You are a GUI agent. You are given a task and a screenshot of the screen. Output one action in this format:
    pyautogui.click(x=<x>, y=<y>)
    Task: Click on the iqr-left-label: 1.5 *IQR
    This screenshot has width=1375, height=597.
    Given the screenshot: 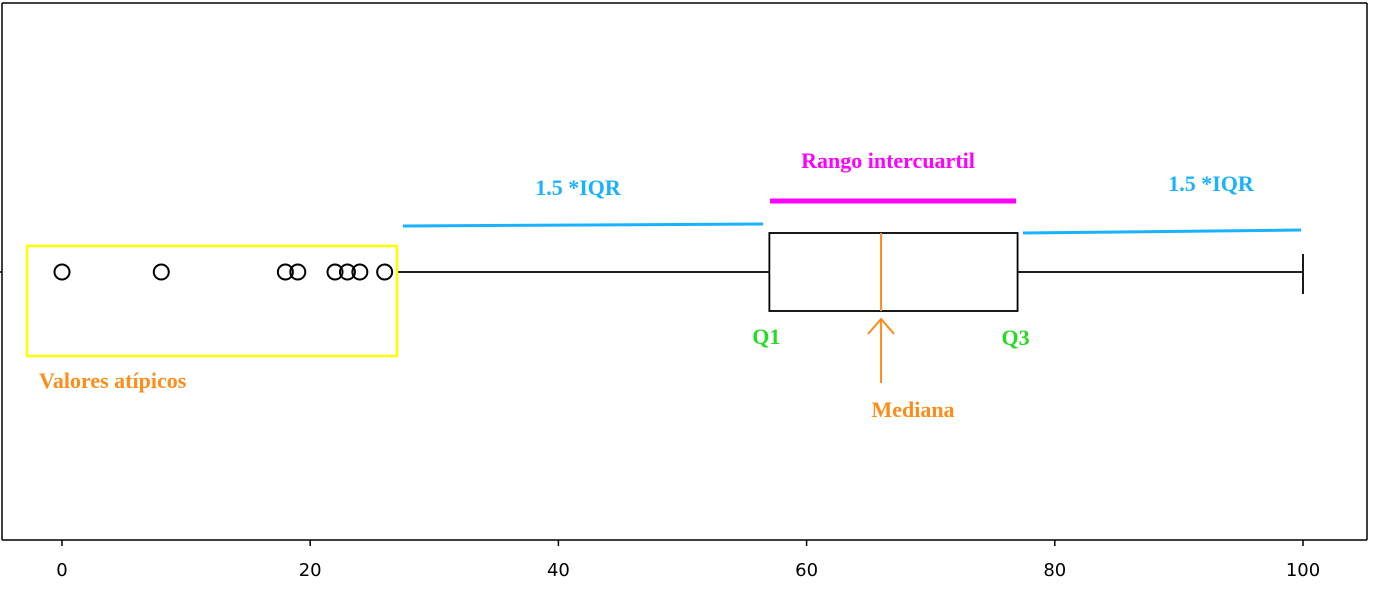 What is the action you would take?
    pyautogui.click(x=578, y=187)
    